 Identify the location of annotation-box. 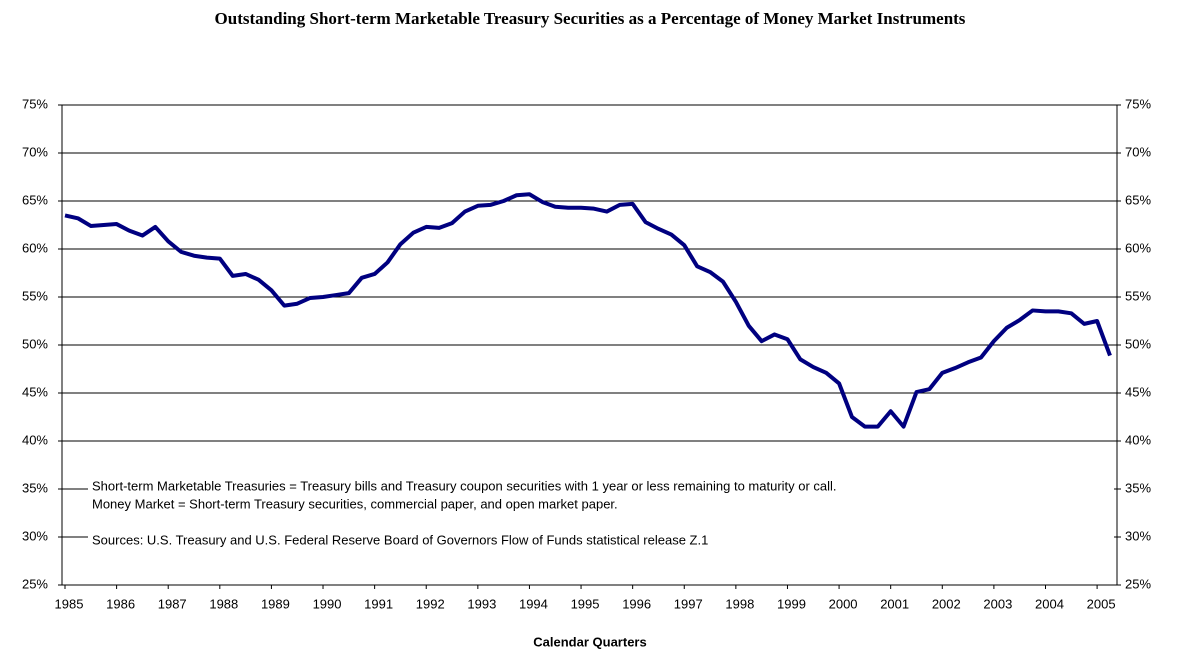
(601, 514).